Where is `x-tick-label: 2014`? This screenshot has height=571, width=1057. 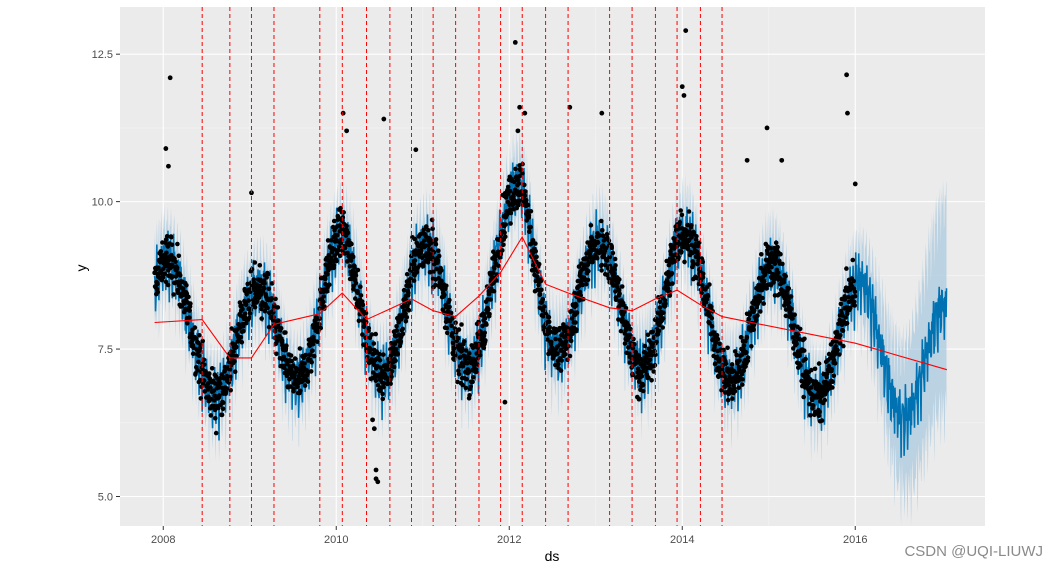
x-tick-label: 2014 is located at coordinates (682, 540).